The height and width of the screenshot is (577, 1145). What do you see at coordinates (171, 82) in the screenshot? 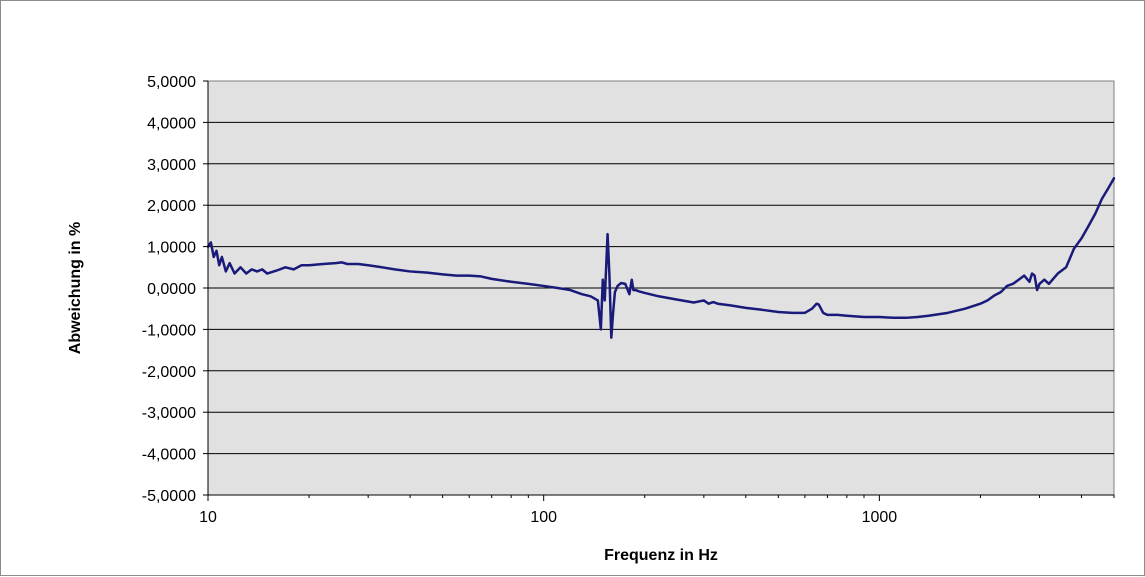
I see `y-tick-label: 5,0000` at bounding box center [171, 82].